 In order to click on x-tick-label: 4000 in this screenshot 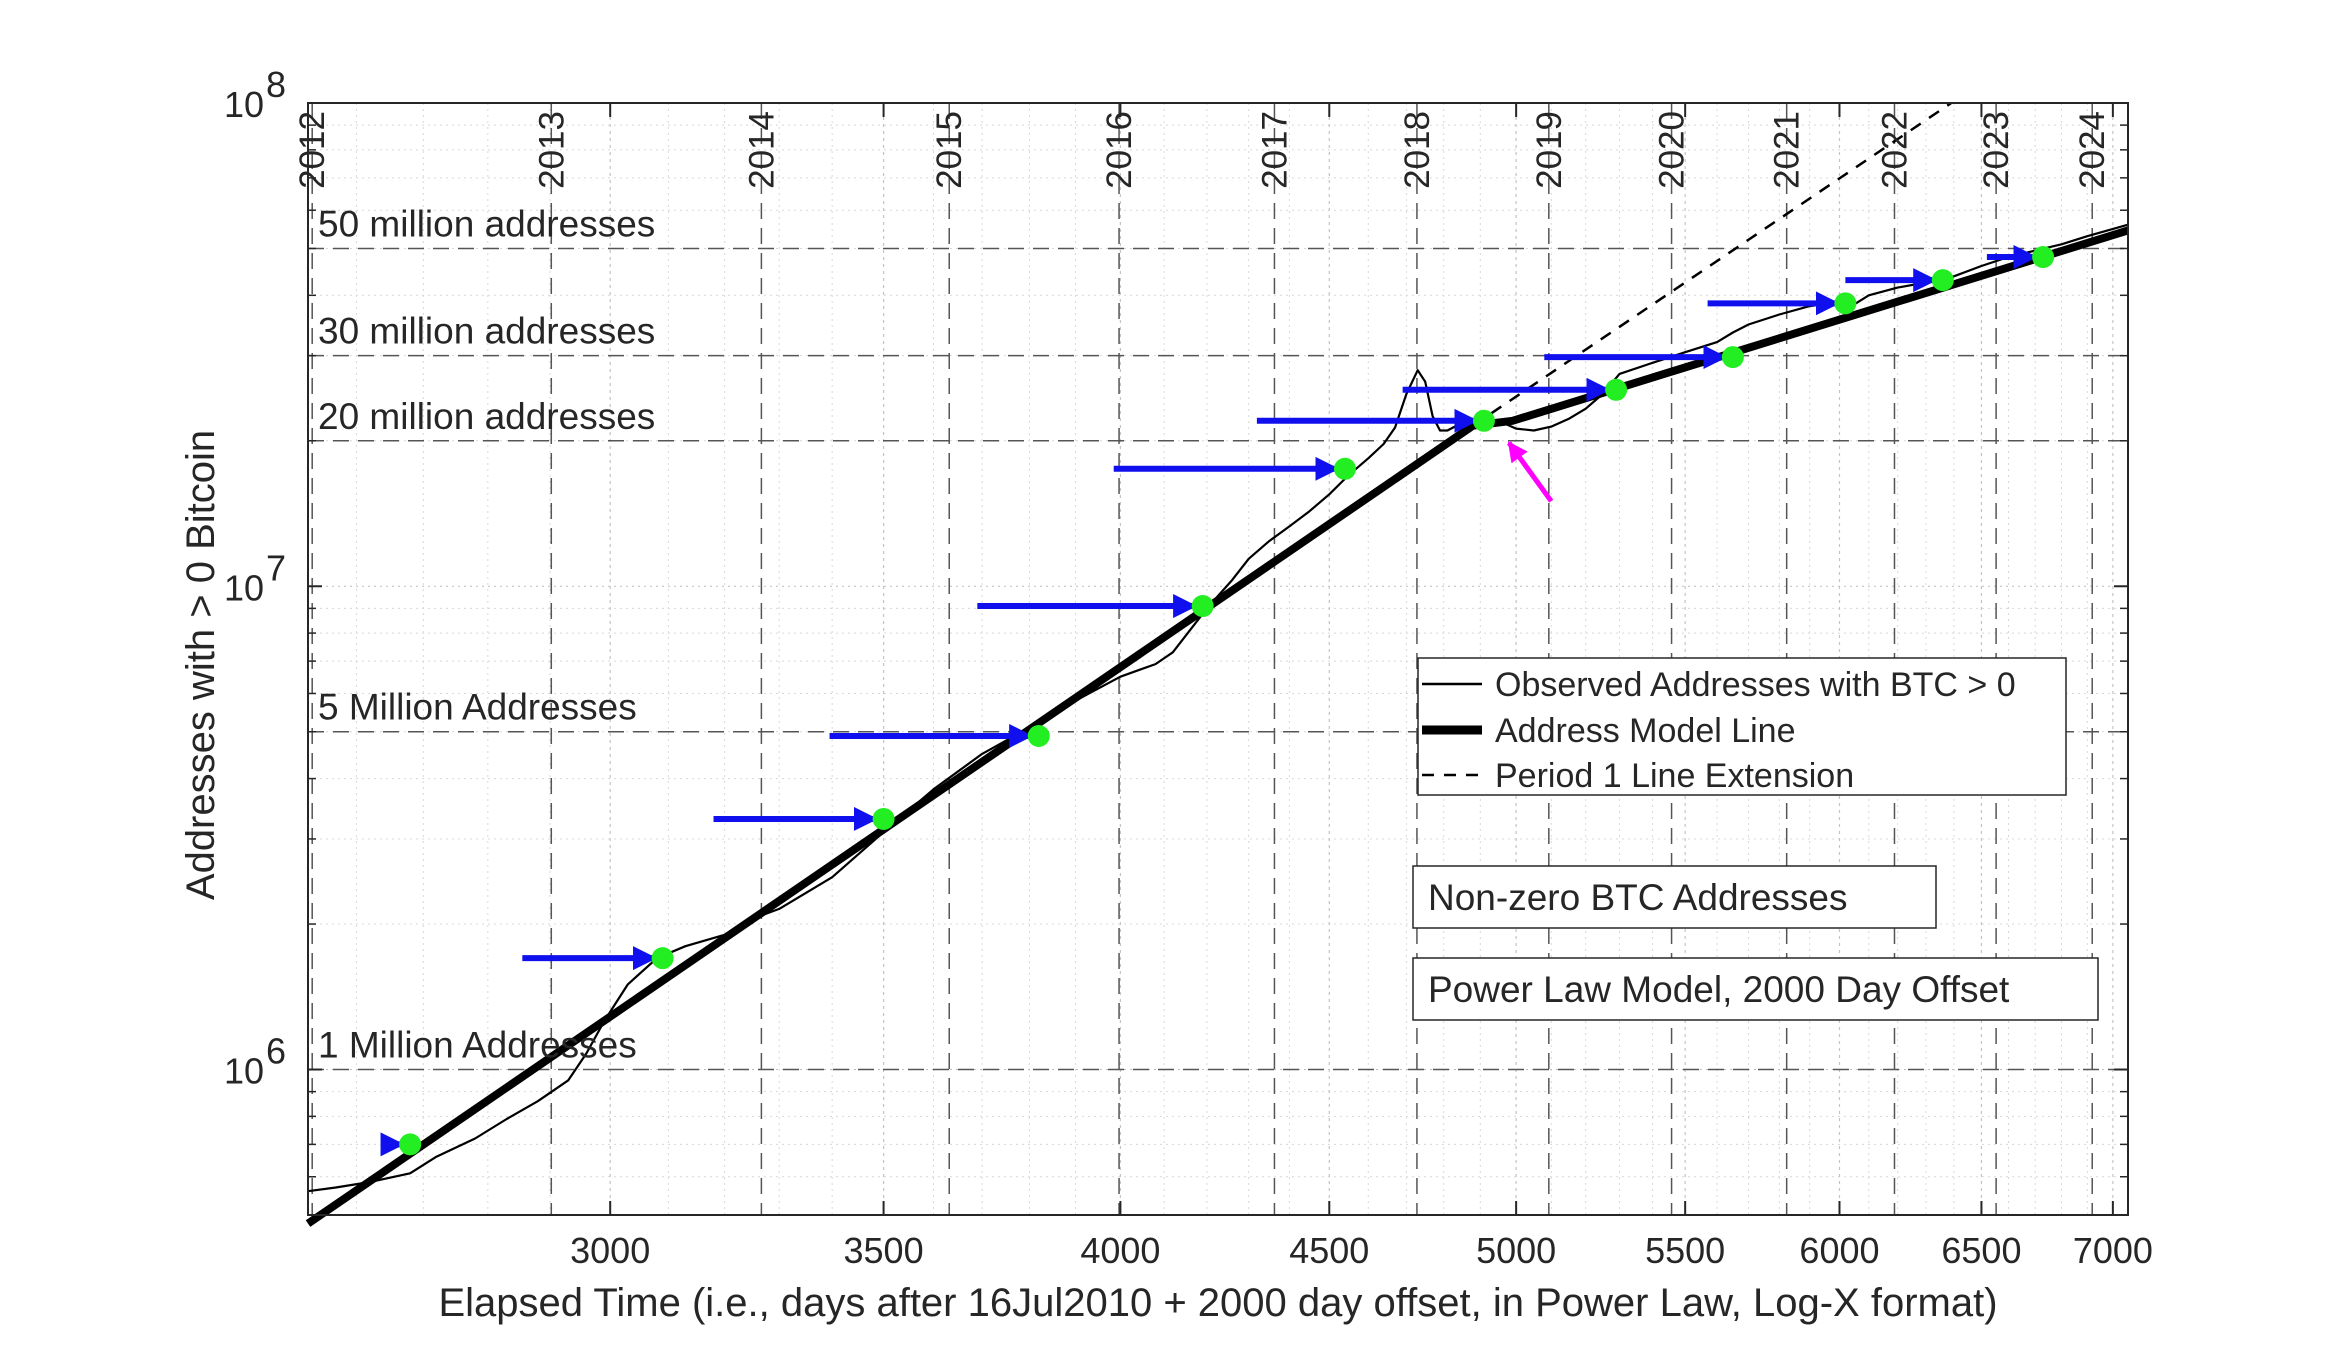, I will do `click(1120, 1250)`.